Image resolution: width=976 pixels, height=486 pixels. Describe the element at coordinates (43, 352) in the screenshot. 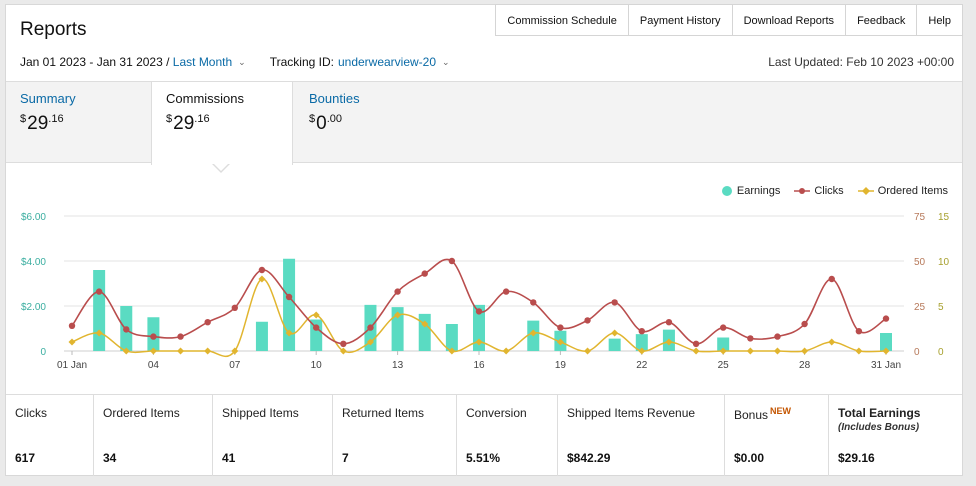

I see `y-left-tick-label: 0` at that location.